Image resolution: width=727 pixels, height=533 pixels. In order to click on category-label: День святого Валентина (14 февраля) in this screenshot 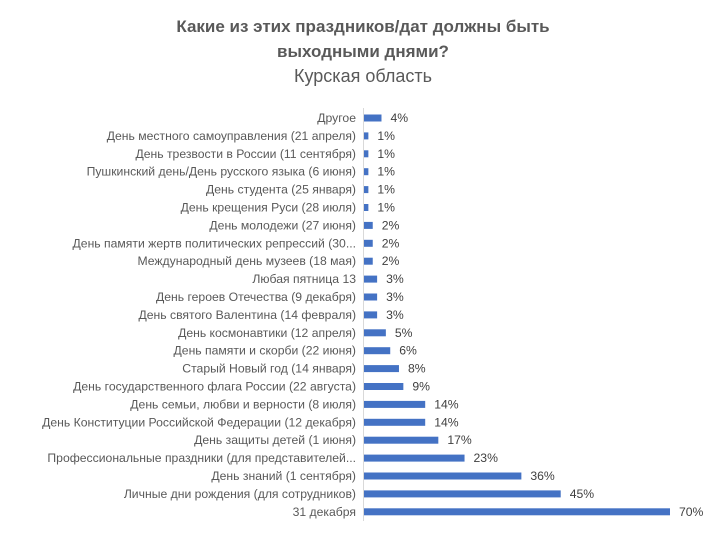, I will do `click(247, 315)`.